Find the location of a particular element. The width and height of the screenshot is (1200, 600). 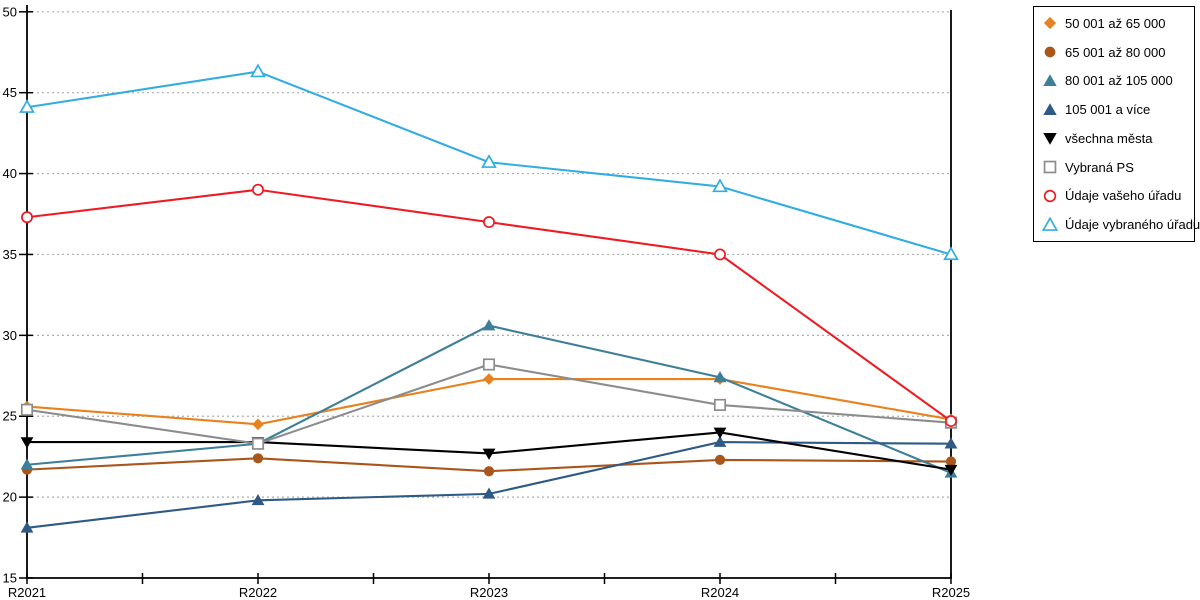

y-axis-label: 45 is located at coordinates (10, 92).